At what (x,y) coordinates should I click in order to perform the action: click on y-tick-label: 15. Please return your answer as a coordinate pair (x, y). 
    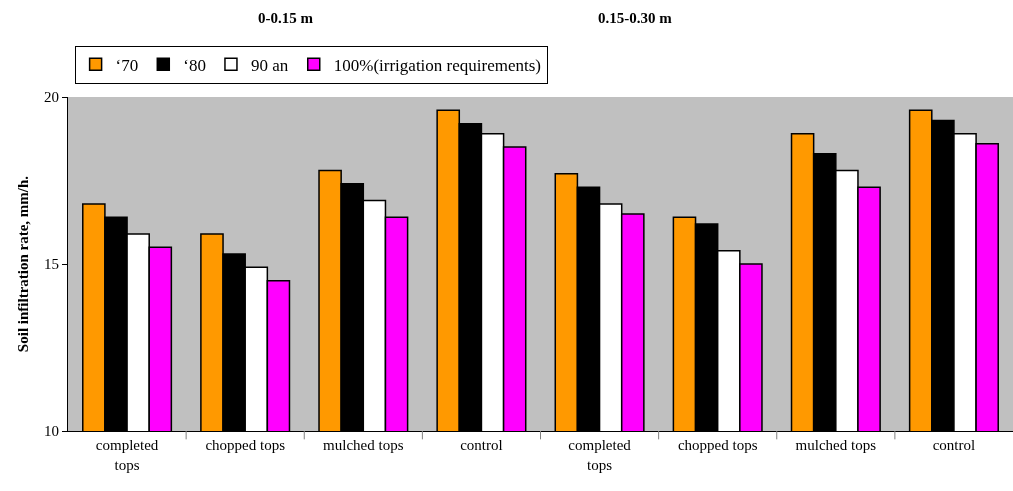
    Looking at the image, I should click on (51, 264).